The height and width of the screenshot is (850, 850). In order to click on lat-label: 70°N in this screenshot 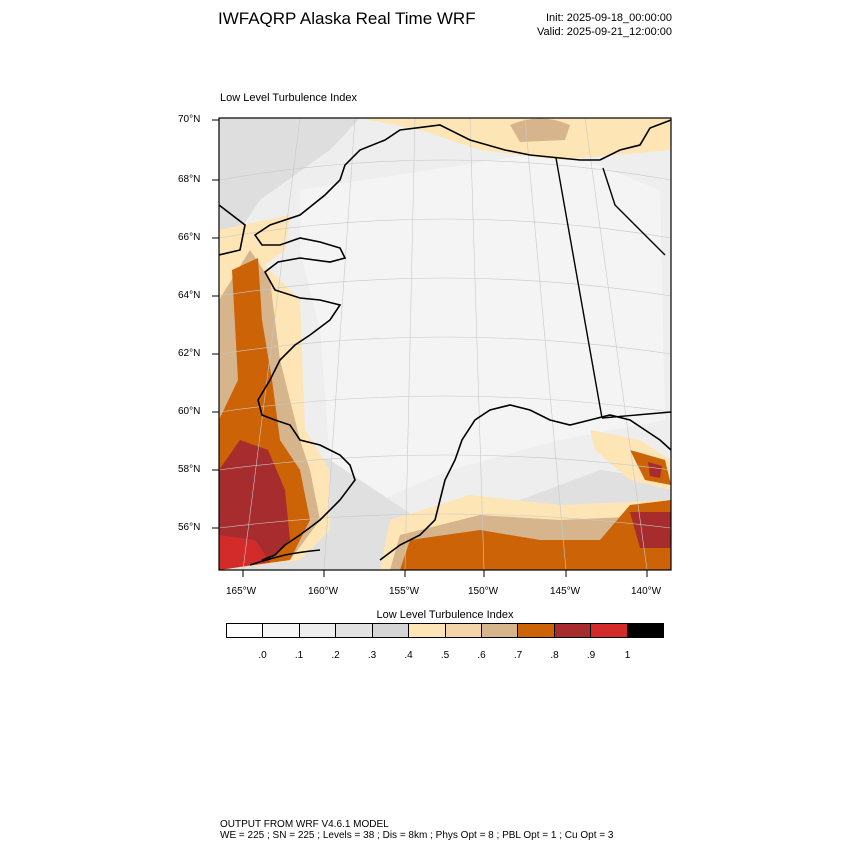, I will do `click(189, 119)`.